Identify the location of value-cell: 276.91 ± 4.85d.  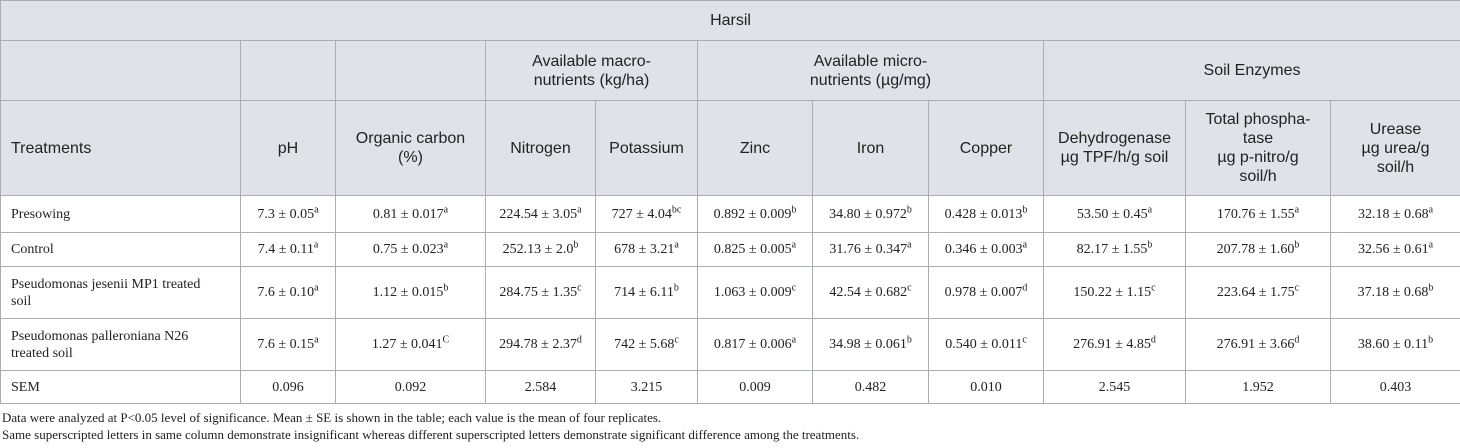
(1114, 344).